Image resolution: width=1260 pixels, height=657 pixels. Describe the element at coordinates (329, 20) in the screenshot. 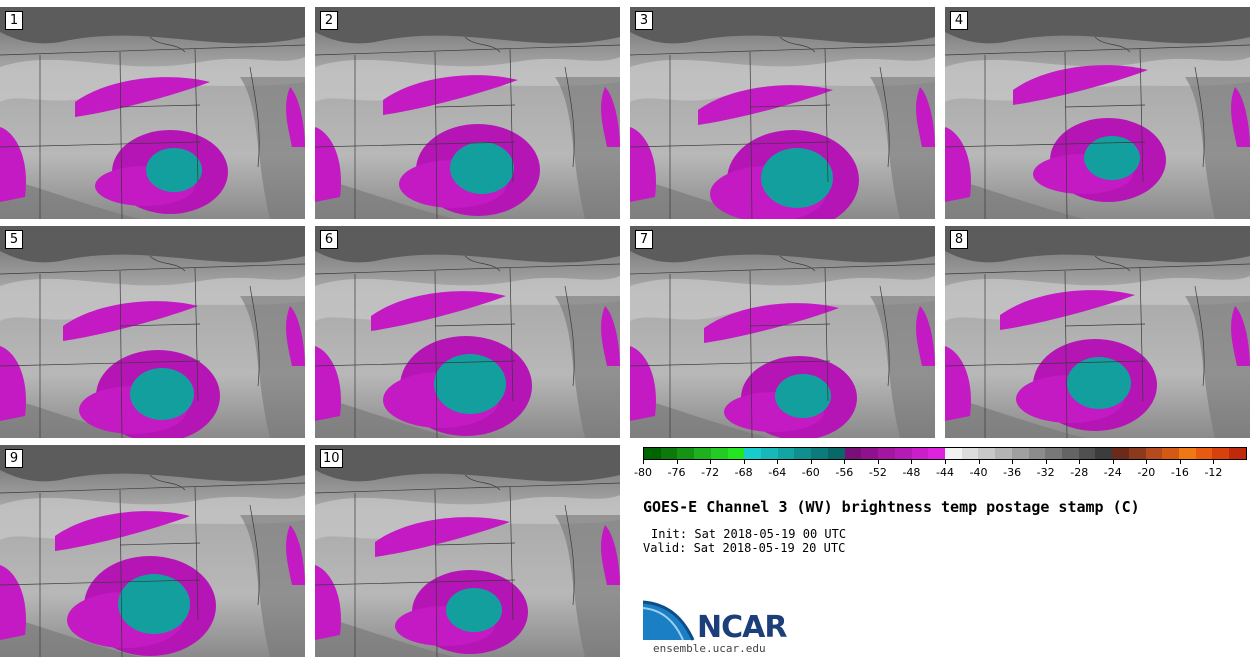

I see `panel-number: 2` at that location.